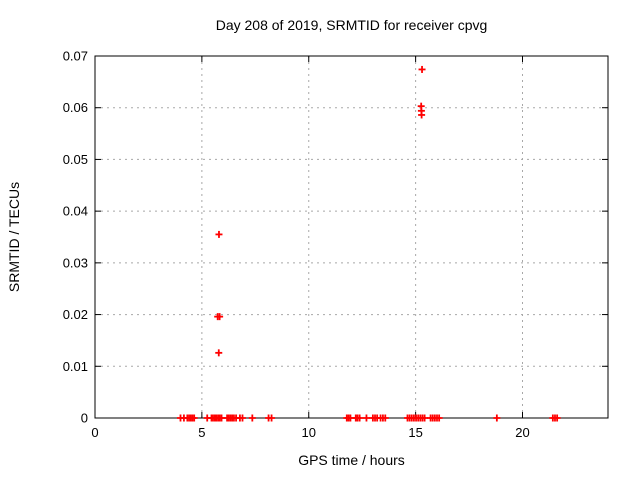  I want to click on x-tick-label: 5, so click(201, 432).